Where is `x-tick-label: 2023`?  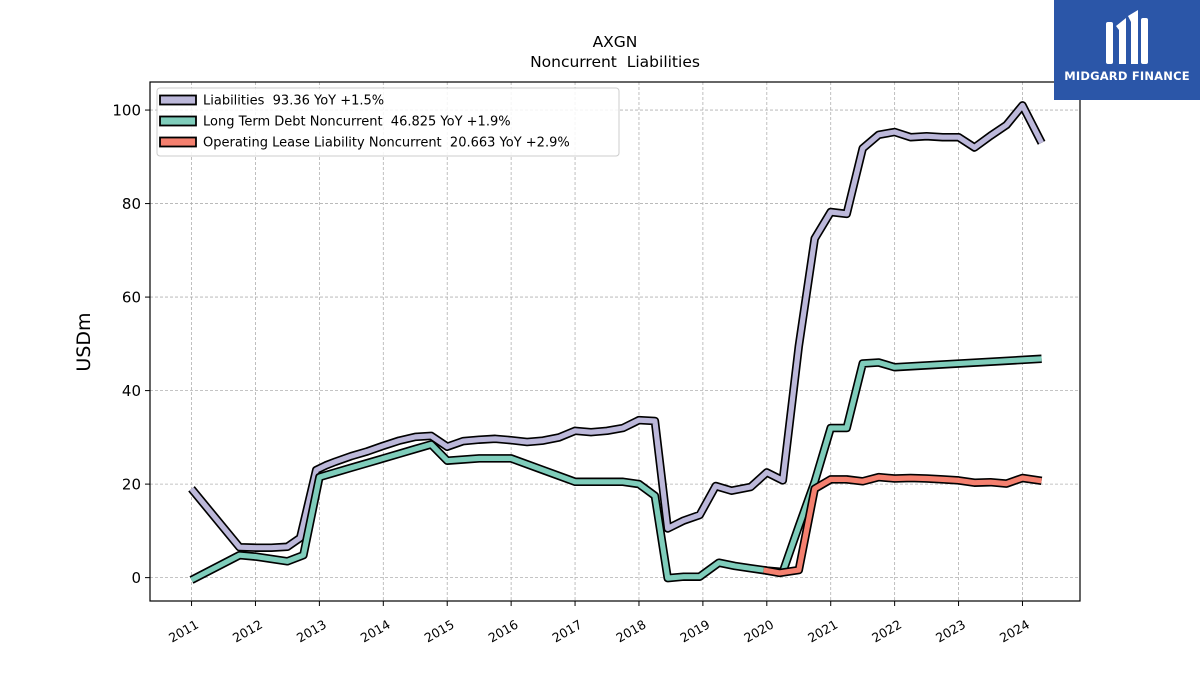 x-tick-label: 2023 is located at coordinates (950, 631).